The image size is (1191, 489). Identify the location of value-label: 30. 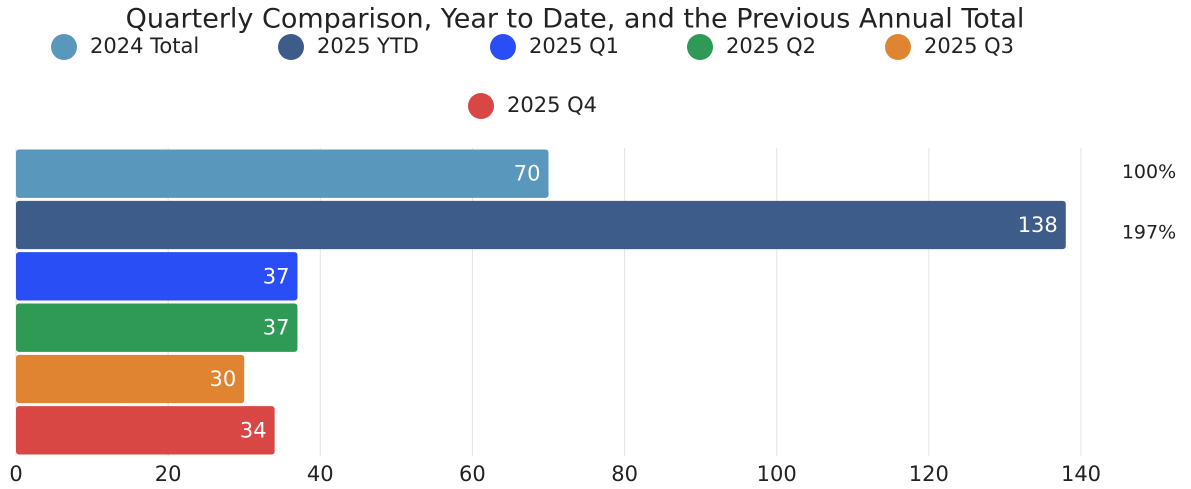
(222, 379).